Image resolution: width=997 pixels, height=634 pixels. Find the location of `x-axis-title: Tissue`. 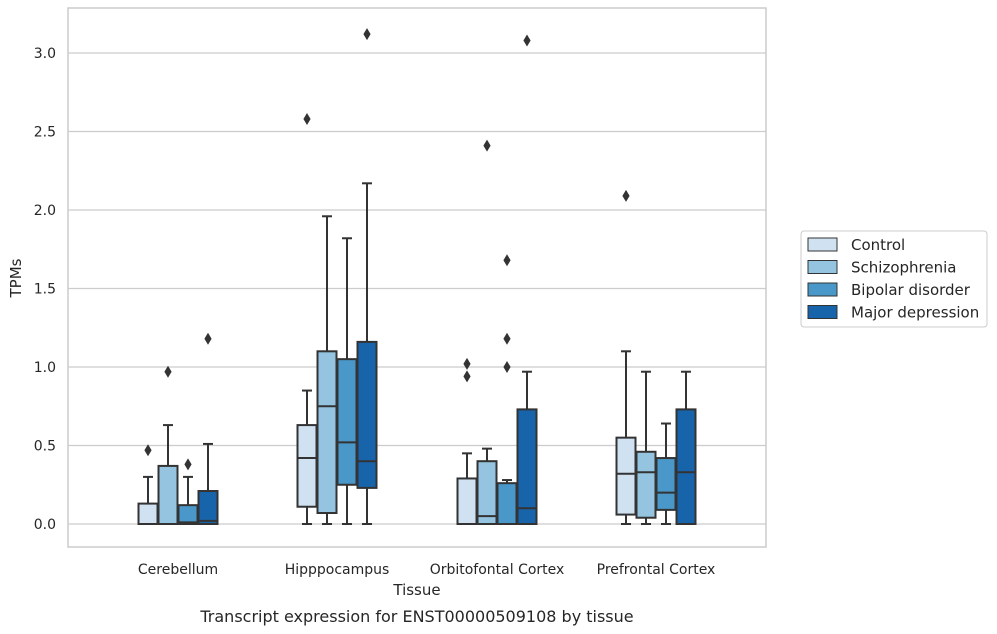

x-axis-title: Tissue is located at coordinates (416, 590).